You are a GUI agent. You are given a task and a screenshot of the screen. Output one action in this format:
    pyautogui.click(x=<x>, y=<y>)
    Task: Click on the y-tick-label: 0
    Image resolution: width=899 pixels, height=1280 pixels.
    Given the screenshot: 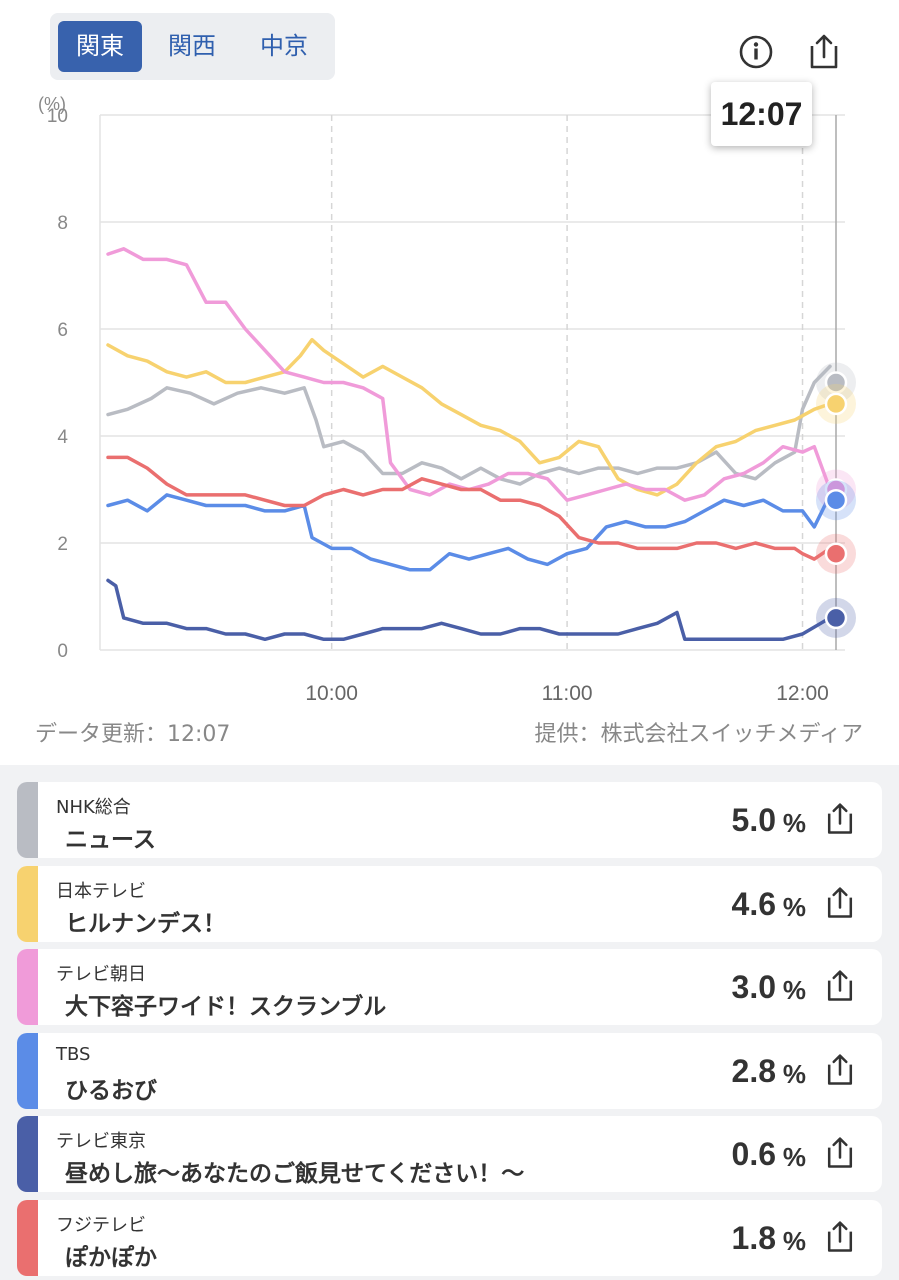 What is the action you would take?
    pyautogui.click(x=62, y=651)
    